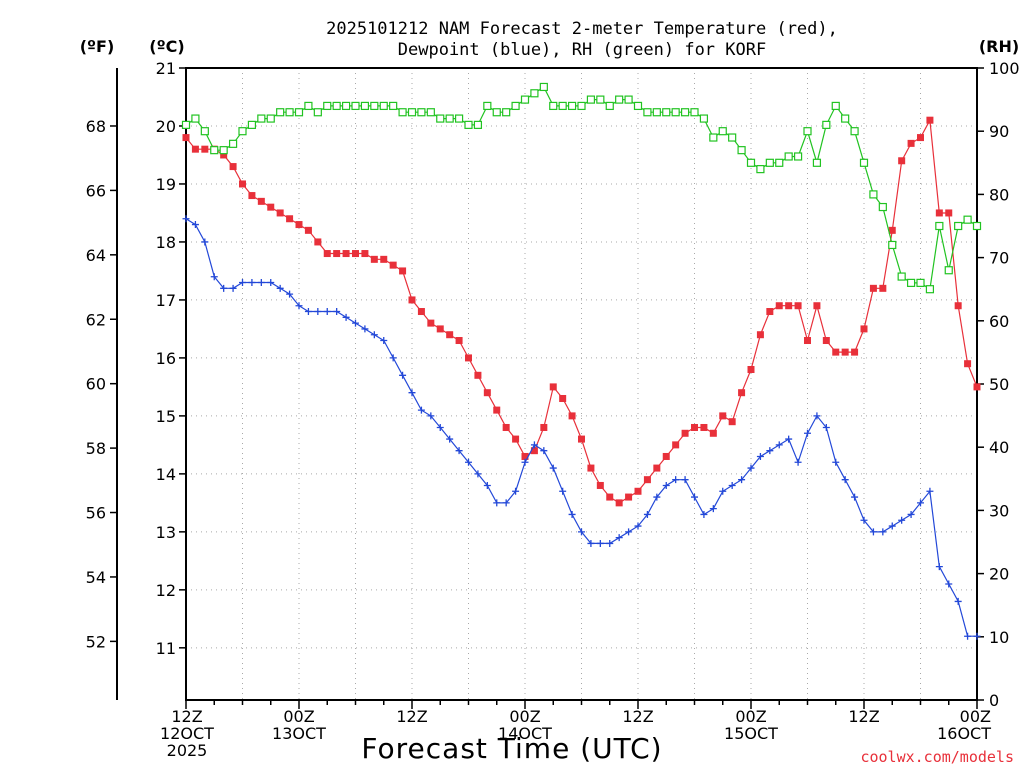  What do you see at coordinates (166, 300) in the screenshot?
I see `celsius-tick-label: 17` at bounding box center [166, 300].